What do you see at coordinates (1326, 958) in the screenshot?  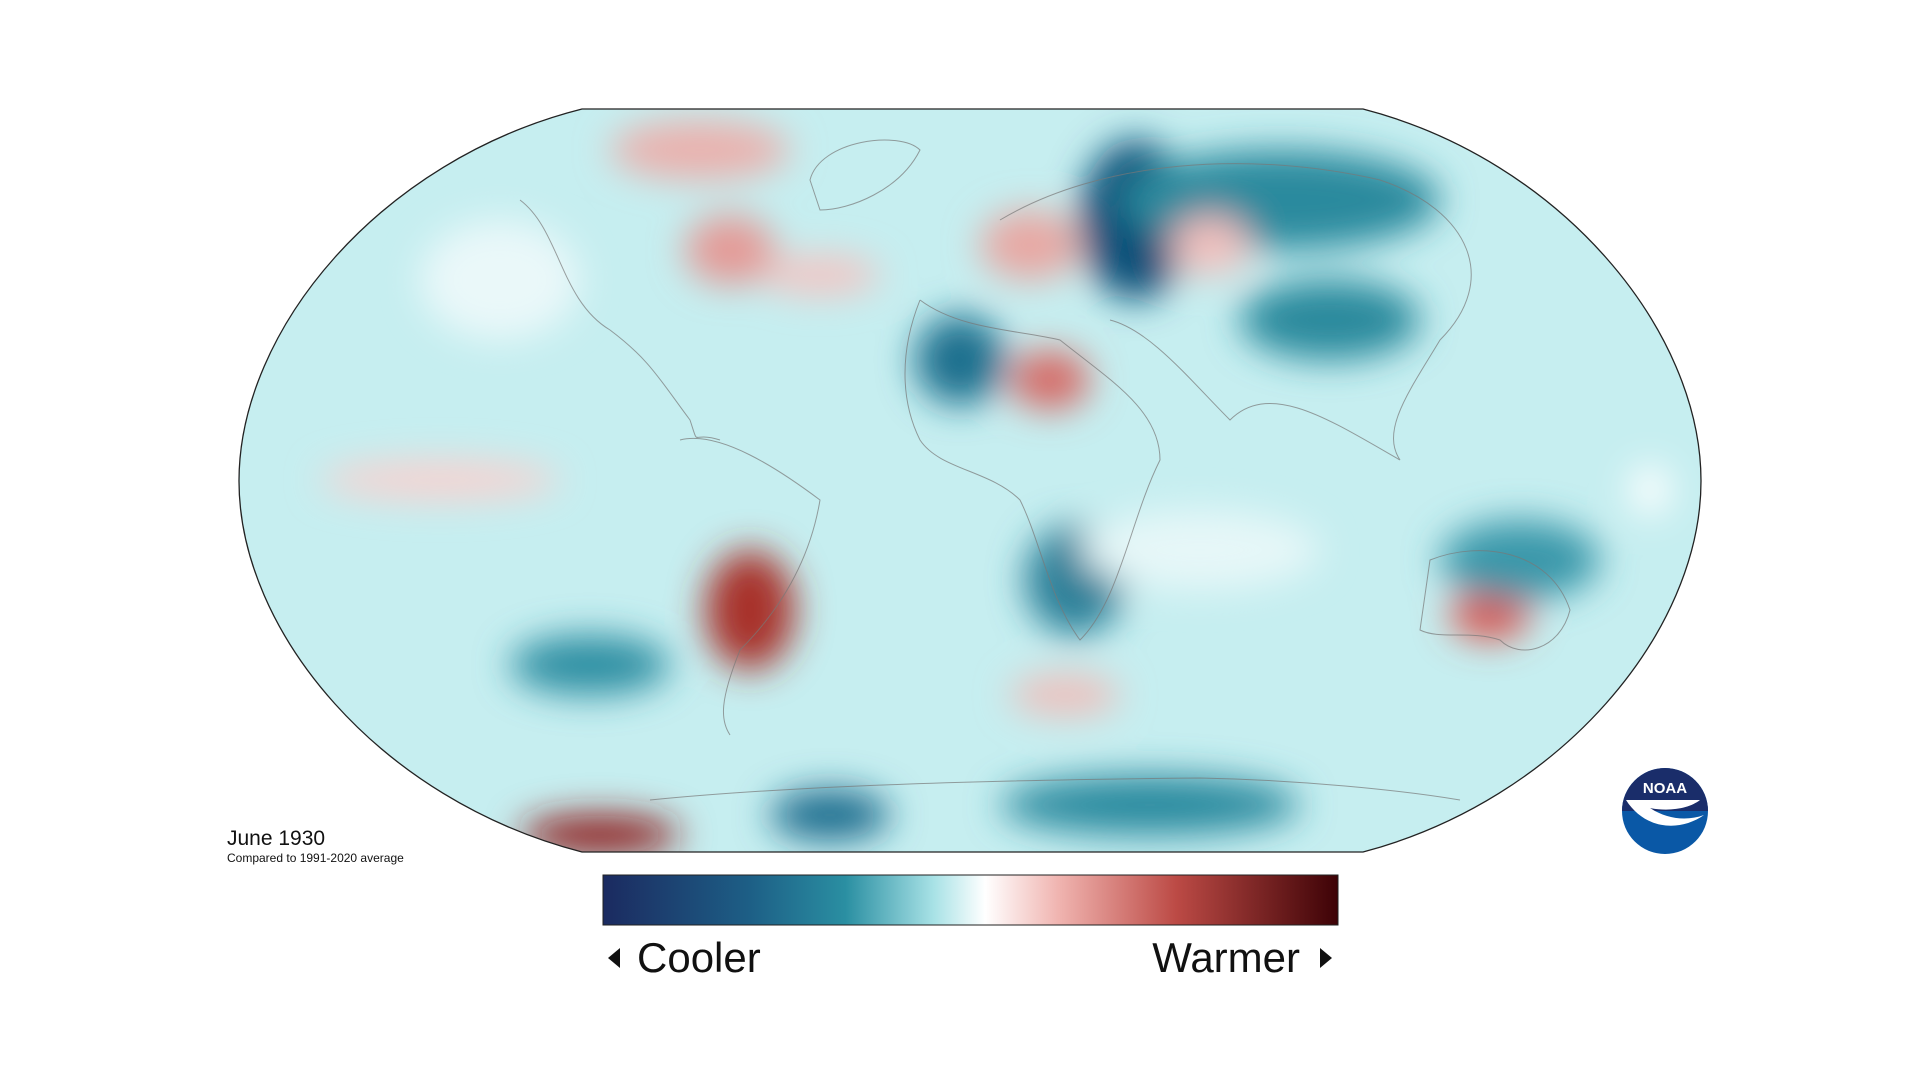 I see `right-arrow` at bounding box center [1326, 958].